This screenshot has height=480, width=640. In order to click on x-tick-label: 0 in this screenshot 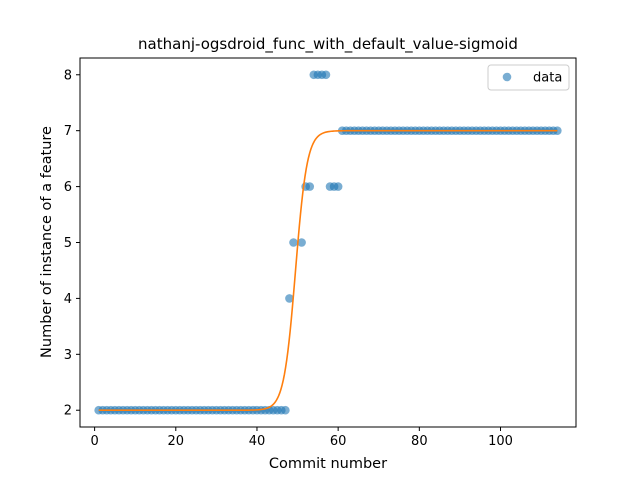, I will do `click(94, 441)`.